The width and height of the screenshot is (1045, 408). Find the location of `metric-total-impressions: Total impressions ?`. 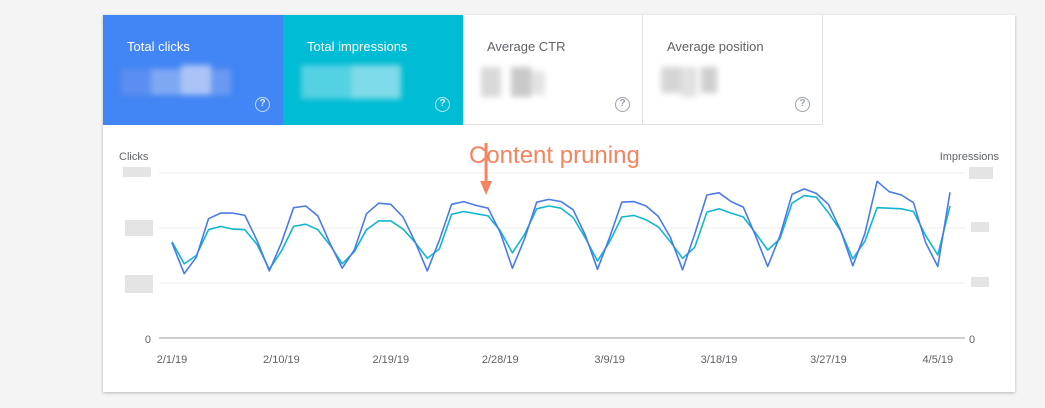

metric-total-impressions: Total impressions ? is located at coordinates (373, 70).